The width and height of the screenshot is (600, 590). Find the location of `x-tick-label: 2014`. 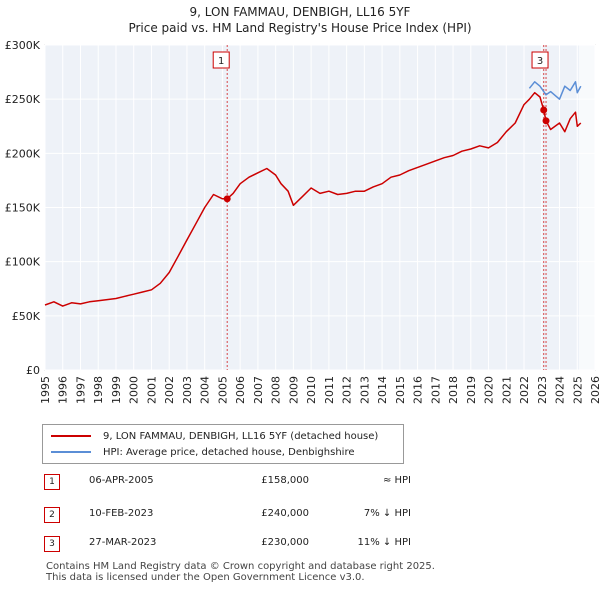

x-tick-label: 2014 is located at coordinates (382, 390).